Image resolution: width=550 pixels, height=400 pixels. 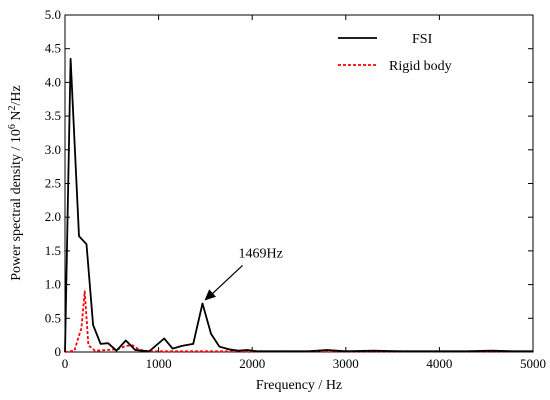 I want to click on y-tick-label: 3.5, so click(x=53, y=115).